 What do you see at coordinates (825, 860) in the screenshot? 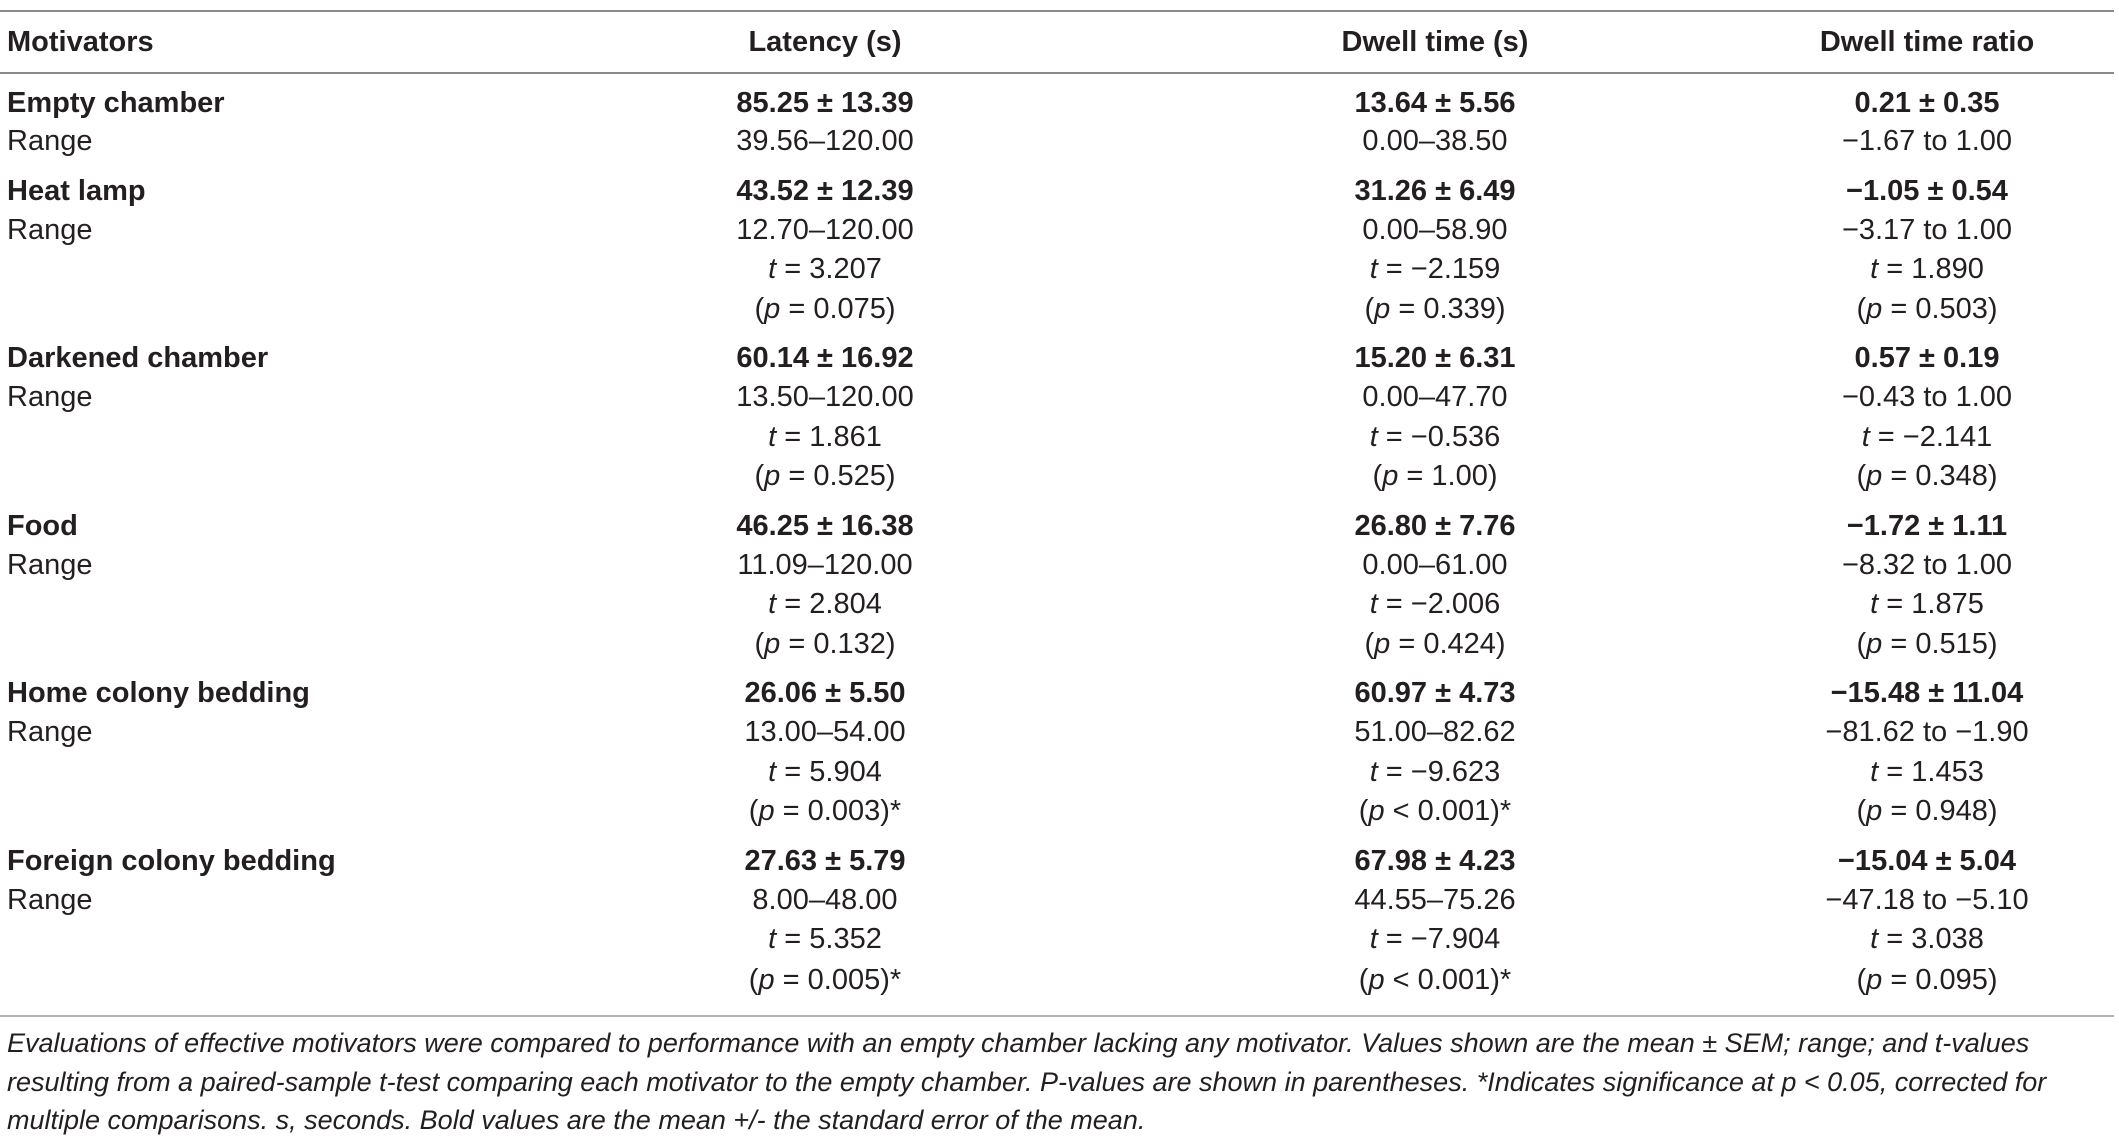
I see `mean-latency-cell: 27.63 ± 5.79` at bounding box center [825, 860].